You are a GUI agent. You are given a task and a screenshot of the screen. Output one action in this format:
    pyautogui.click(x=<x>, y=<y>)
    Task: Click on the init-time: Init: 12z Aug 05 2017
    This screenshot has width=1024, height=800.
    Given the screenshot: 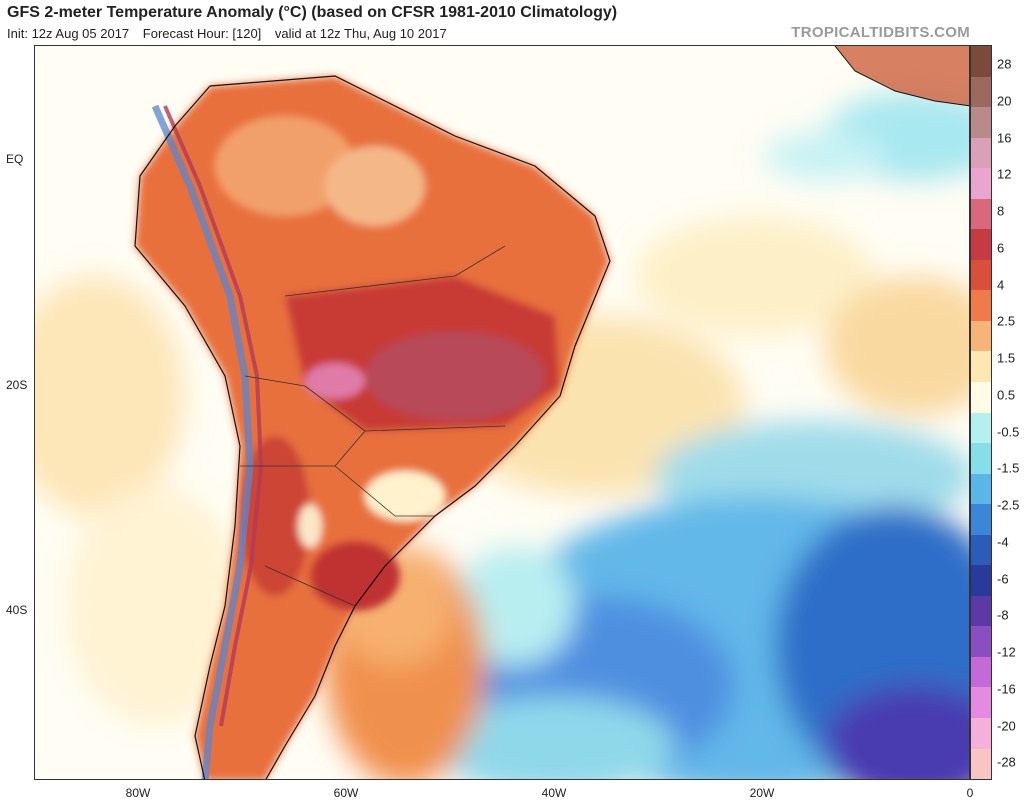 What is the action you would take?
    pyautogui.click(x=68, y=33)
    